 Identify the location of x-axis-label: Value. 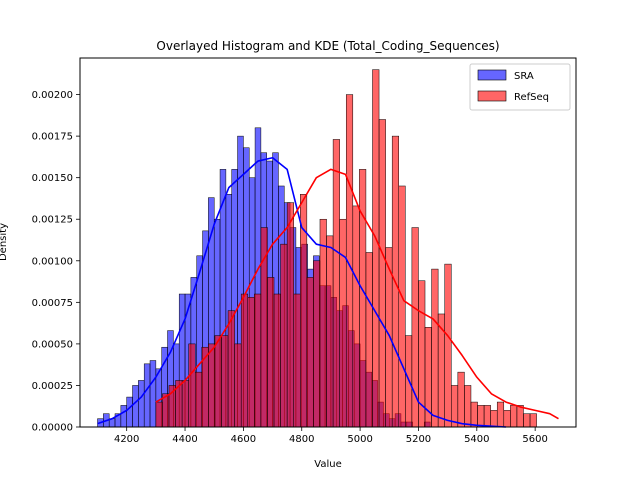
(327, 464).